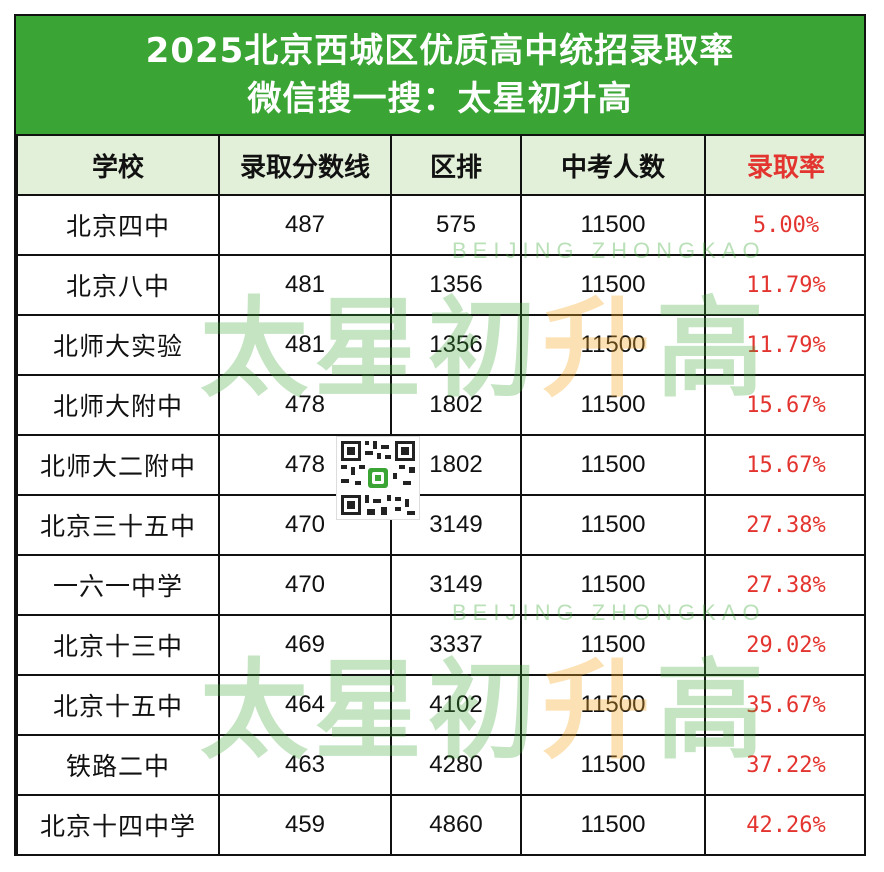  I want to click on rate-cell: 5.00%, so click(784, 225).